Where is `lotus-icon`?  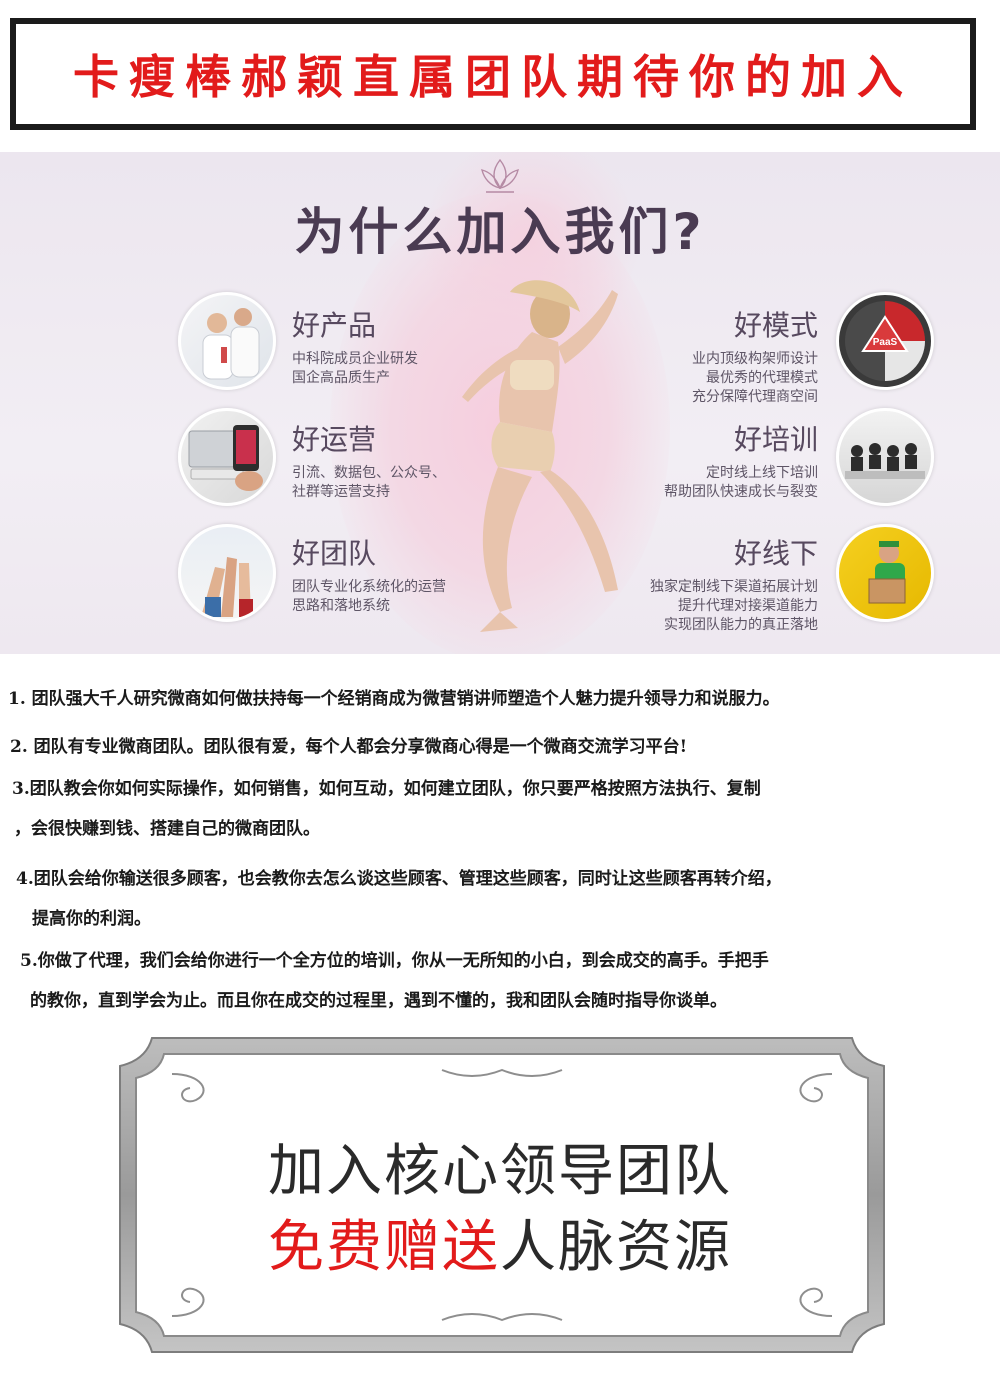 lotus-icon is located at coordinates (500, 175).